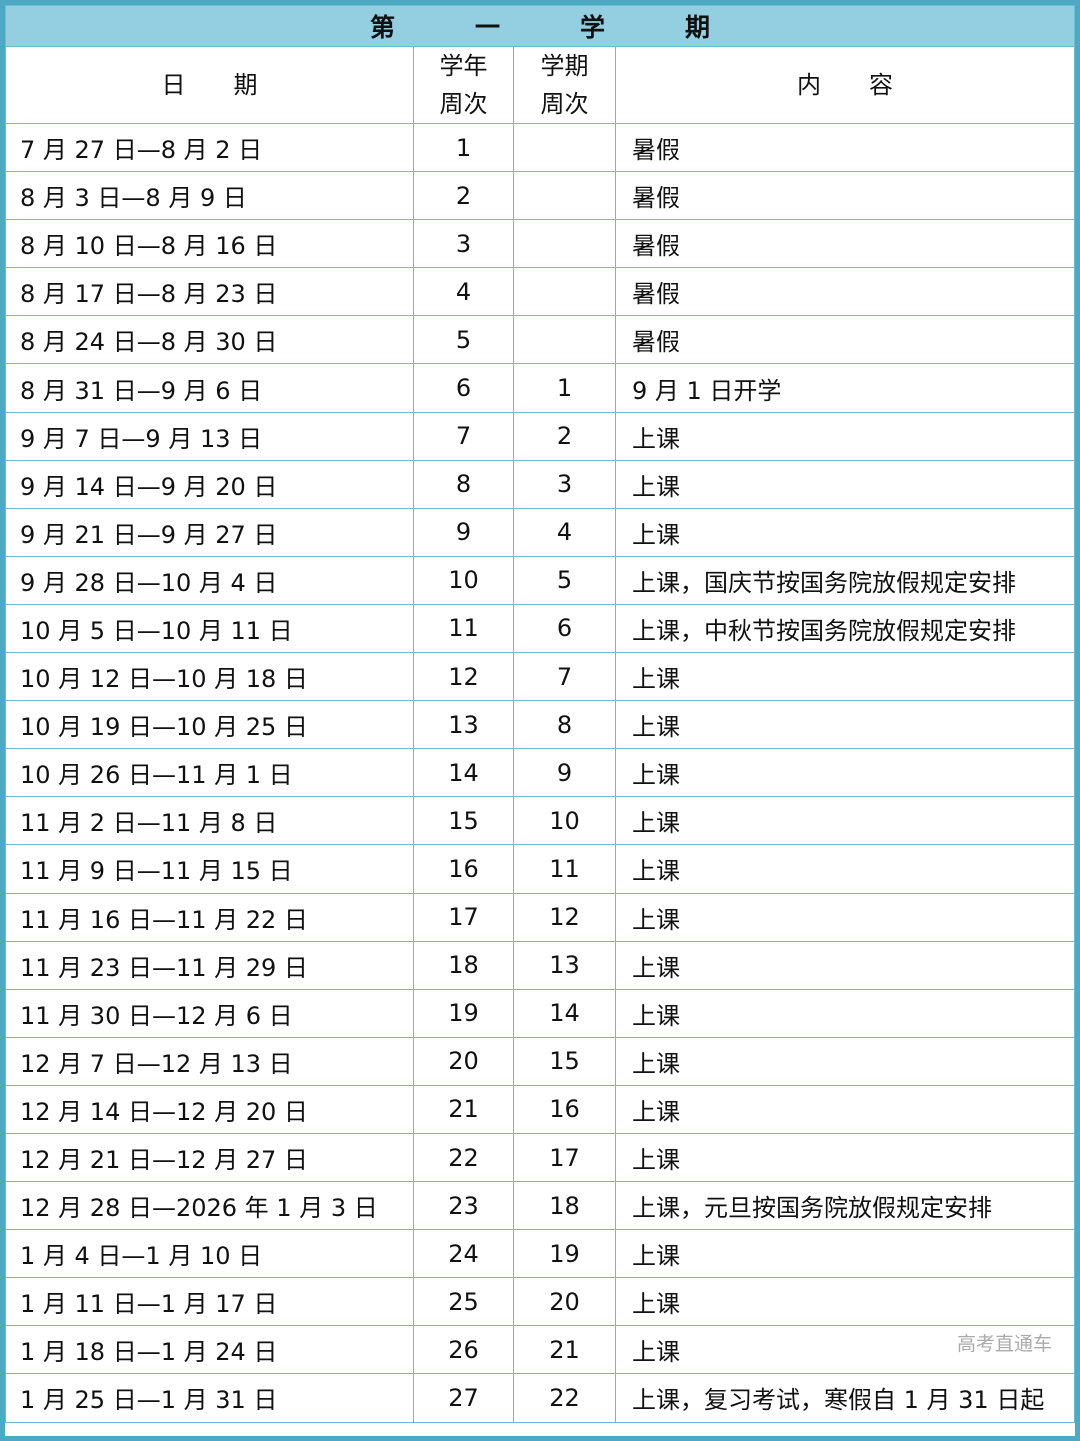 This screenshot has height=1441, width=1080. I want to click on table-row: 11 月 2 日—11 月 8 日 15 10 上课, so click(540, 821).